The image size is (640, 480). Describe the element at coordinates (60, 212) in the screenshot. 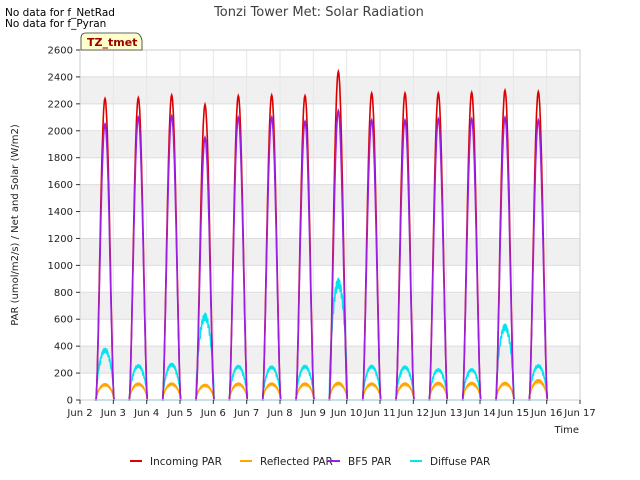

I see `y-tick-label: 1400` at that location.